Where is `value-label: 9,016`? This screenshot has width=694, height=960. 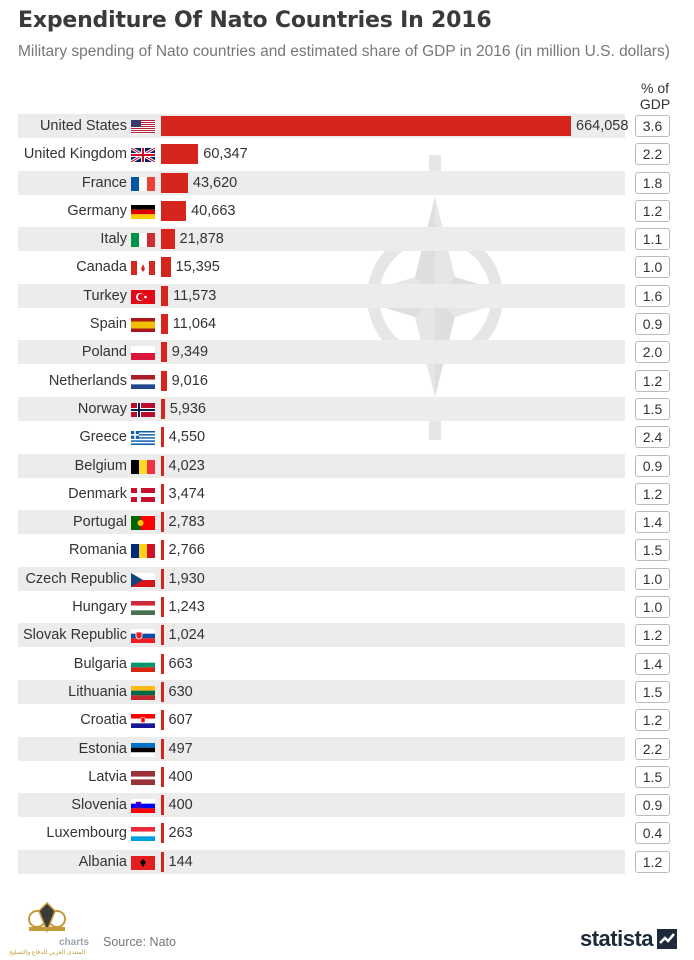 value-label: 9,016 is located at coordinates (189, 380).